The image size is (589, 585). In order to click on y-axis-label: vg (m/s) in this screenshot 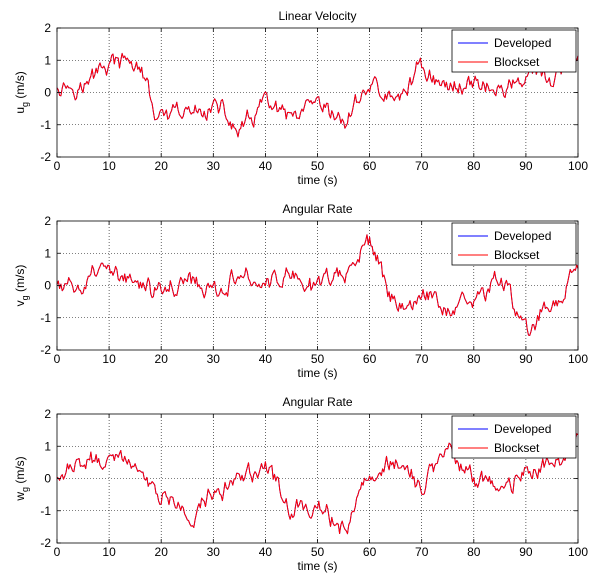, I will do `click(21, 286)`.